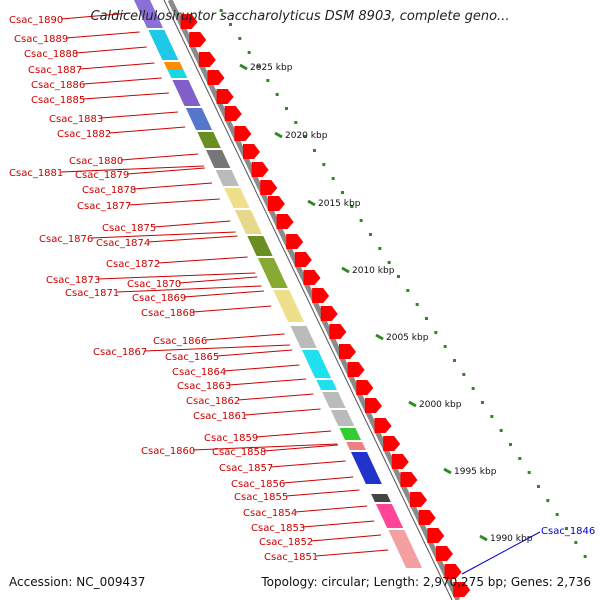 The width and height of the screenshot is (600, 600). What do you see at coordinates (73, 280) in the screenshot?
I see `gene-label: Csac_1873` at bounding box center [73, 280].